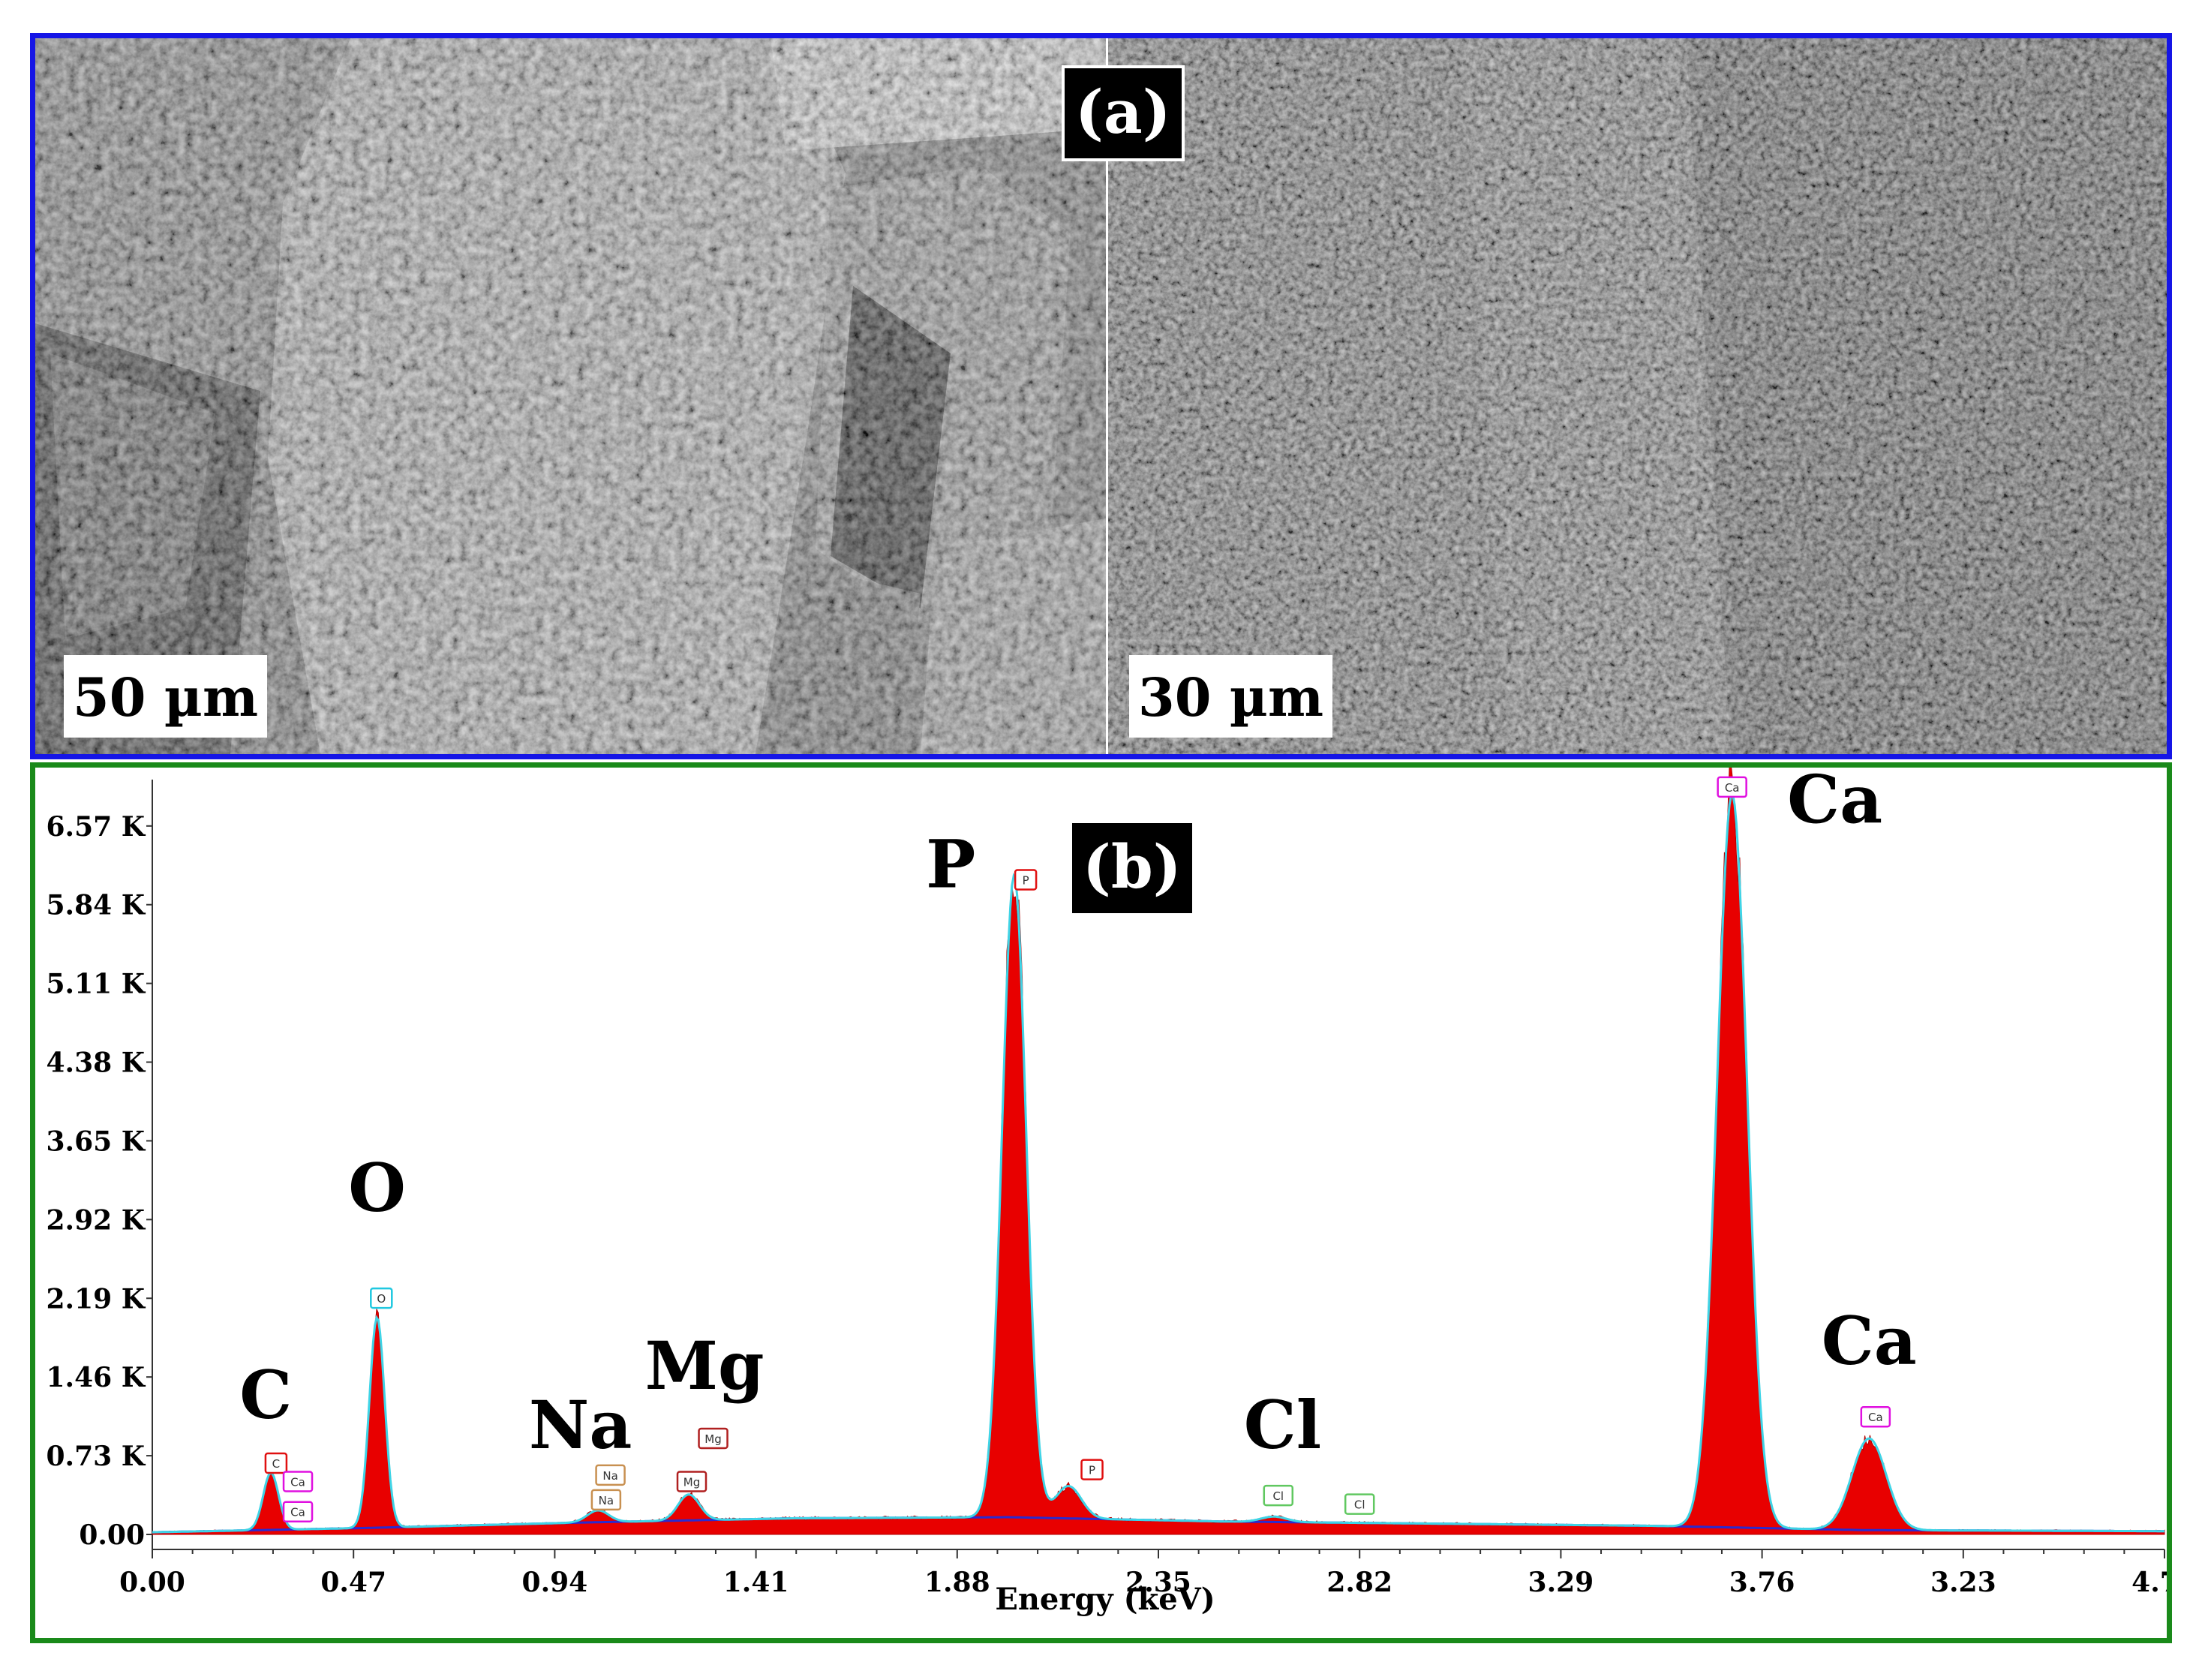  I want to click on element-label: Cl, so click(1283, 1425).